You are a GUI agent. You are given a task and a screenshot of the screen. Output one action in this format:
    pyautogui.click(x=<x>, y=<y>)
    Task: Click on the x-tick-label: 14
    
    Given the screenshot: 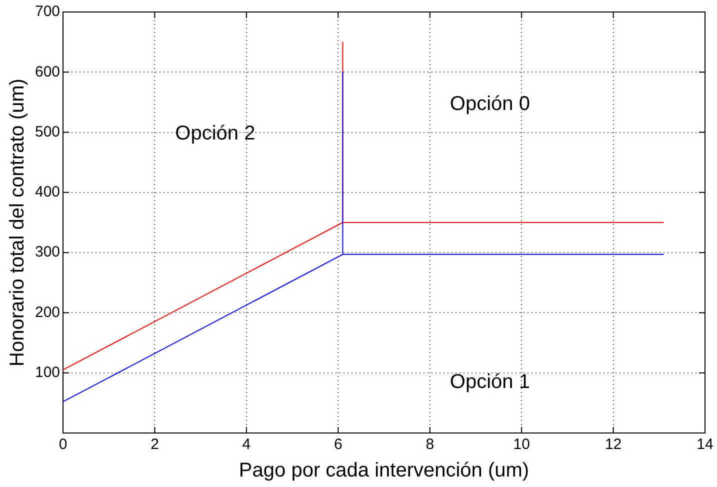 What is the action you would take?
    pyautogui.click(x=705, y=445)
    